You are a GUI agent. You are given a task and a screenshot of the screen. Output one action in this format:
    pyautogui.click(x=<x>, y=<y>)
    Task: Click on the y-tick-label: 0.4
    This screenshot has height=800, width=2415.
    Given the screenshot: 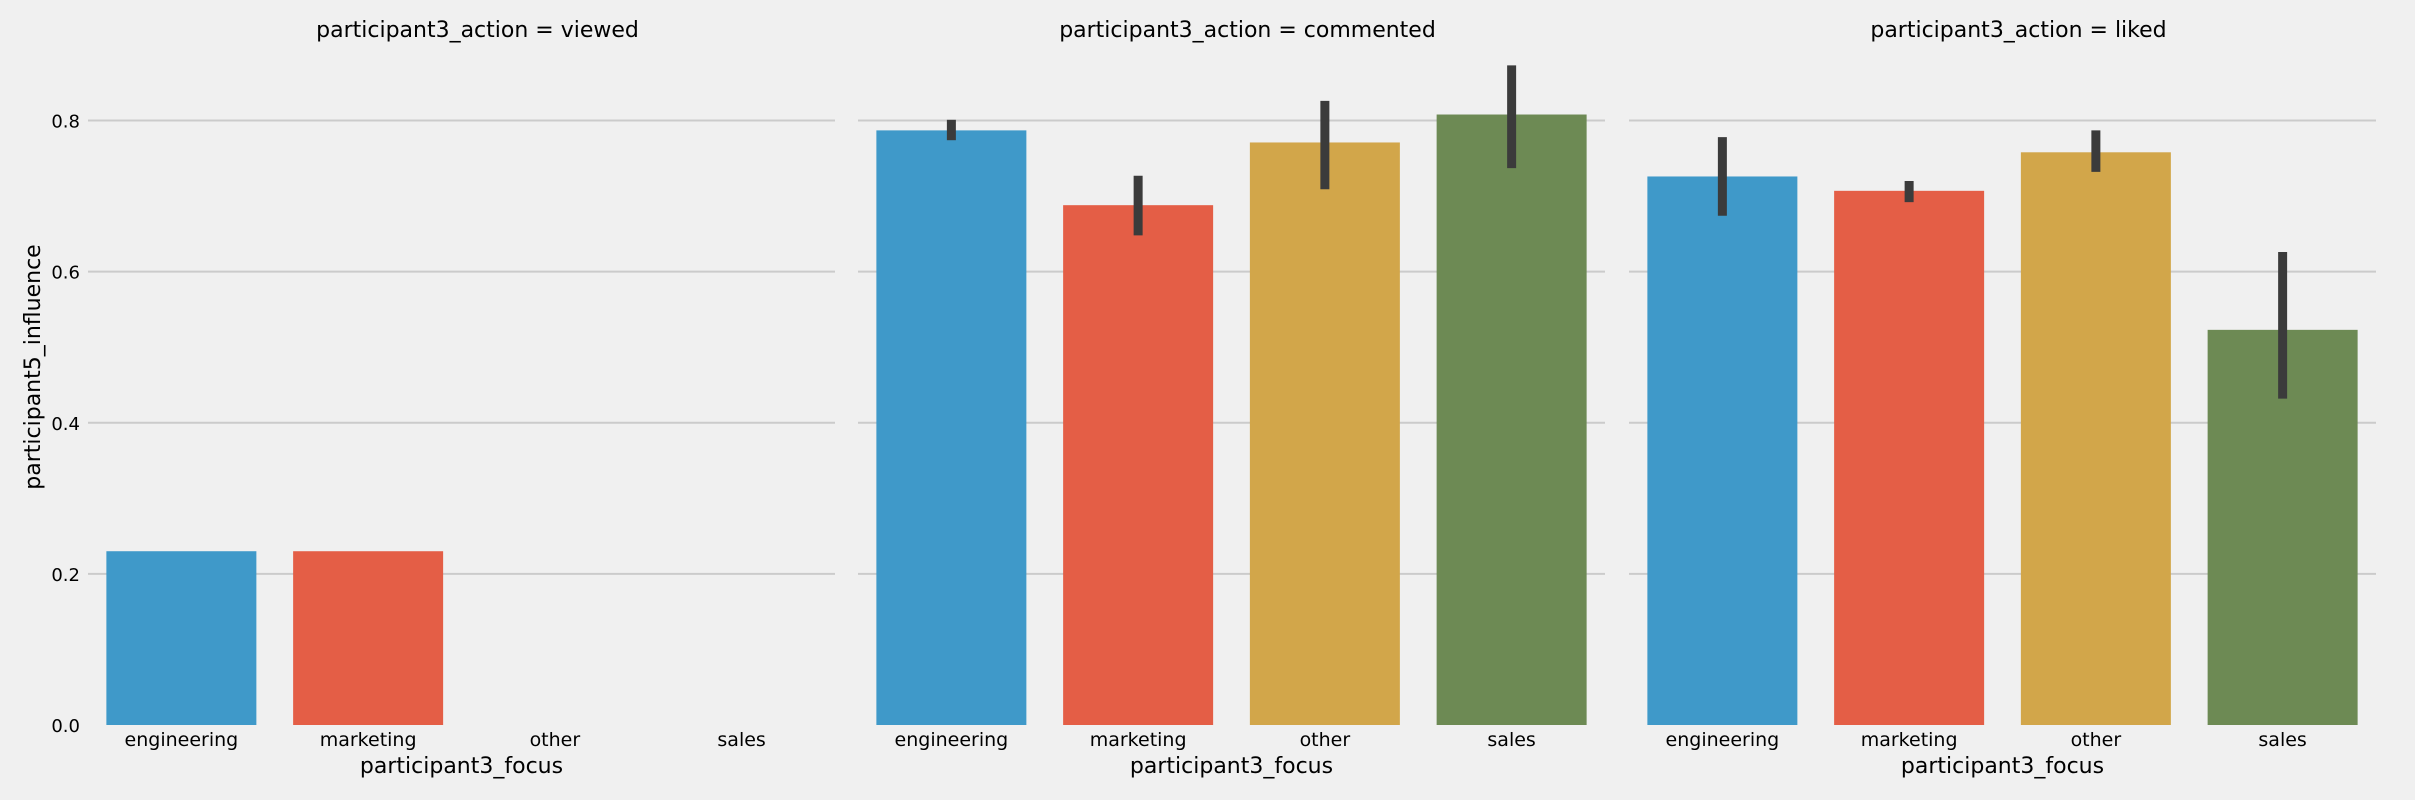 What is the action you would take?
    pyautogui.click(x=65, y=424)
    